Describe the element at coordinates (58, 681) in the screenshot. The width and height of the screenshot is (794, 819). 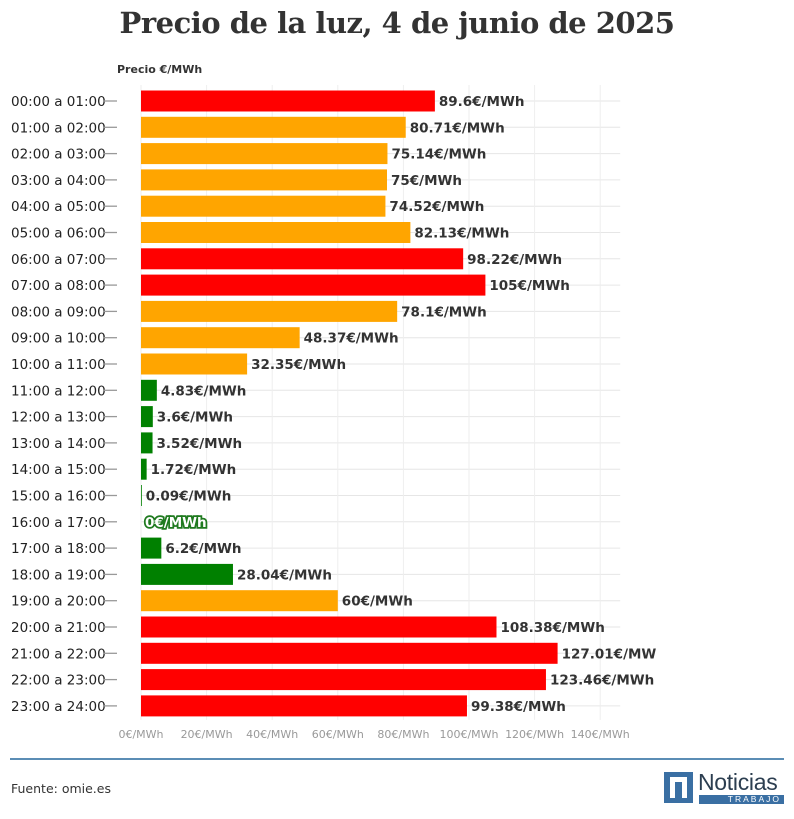
I see `category-label: 22:00 a 23:00` at that location.